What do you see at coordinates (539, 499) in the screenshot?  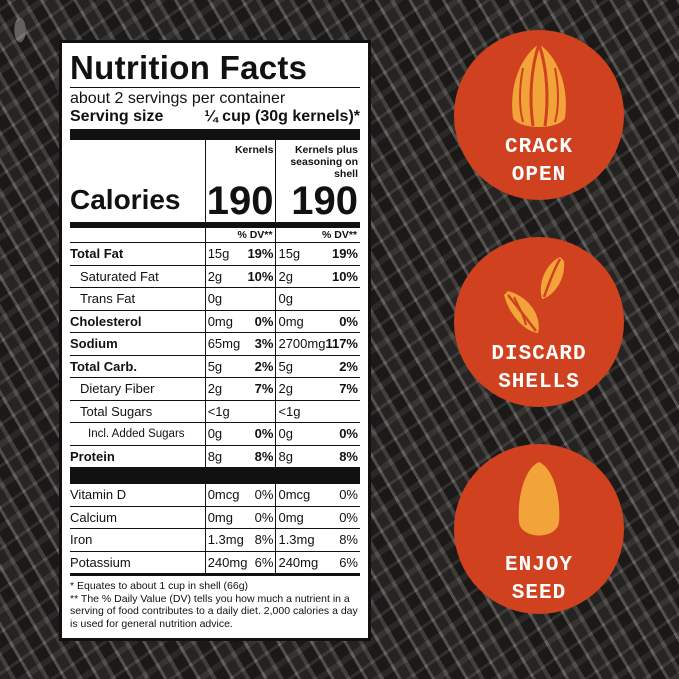 I see `kernel-icon` at bounding box center [539, 499].